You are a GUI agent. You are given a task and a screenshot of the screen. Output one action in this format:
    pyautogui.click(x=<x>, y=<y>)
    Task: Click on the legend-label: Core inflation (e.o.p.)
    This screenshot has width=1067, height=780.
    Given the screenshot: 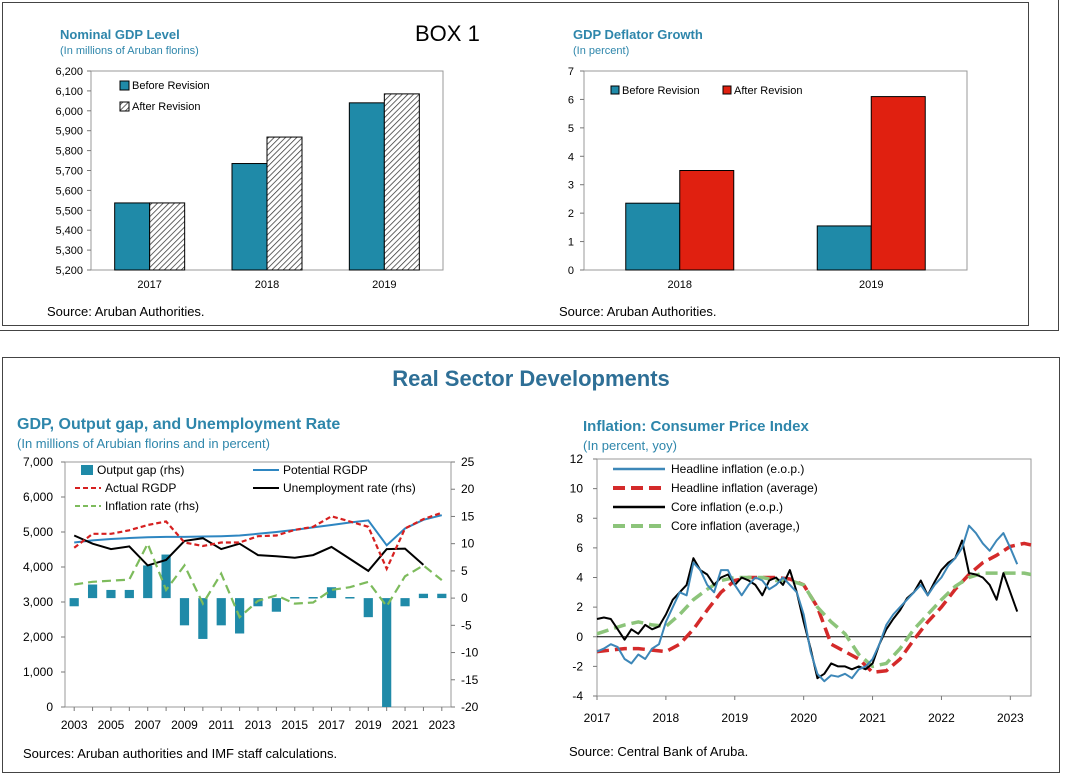 What is the action you would take?
    pyautogui.click(x=727, y=507)
    